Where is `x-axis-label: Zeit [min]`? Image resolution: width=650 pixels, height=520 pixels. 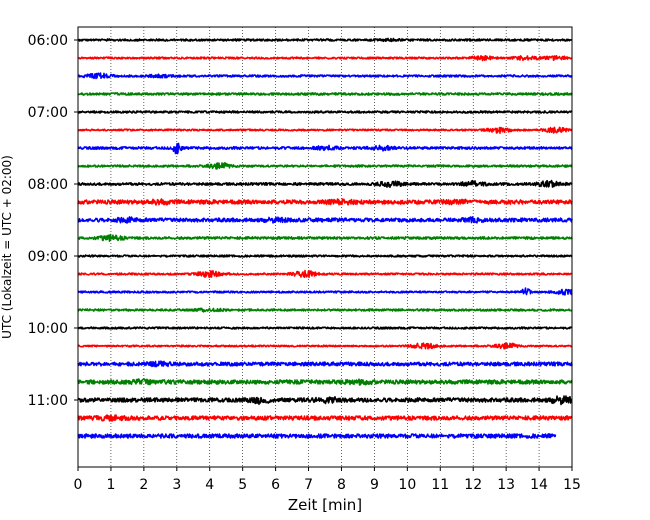
x-axis-label: Zeit [min] is located at coordinates (325, 505).